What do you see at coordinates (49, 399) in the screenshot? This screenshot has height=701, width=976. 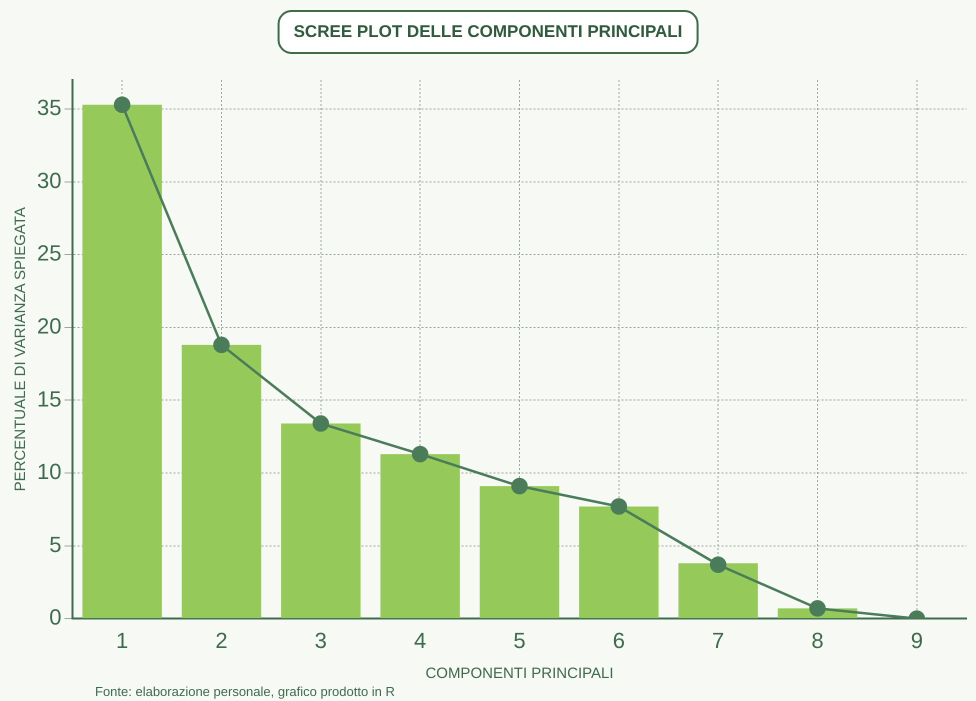 I see `y-tick-label: 15` at bounding box center [49, 399].